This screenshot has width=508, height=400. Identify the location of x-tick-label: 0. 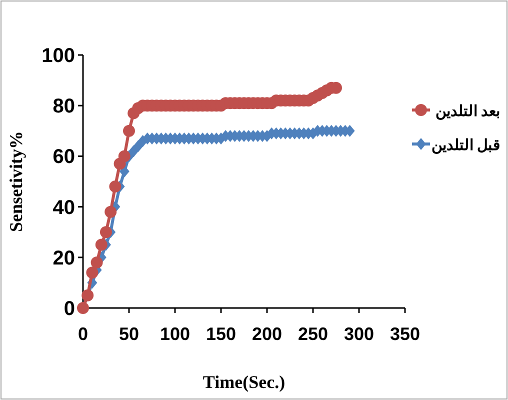
(83, 334).